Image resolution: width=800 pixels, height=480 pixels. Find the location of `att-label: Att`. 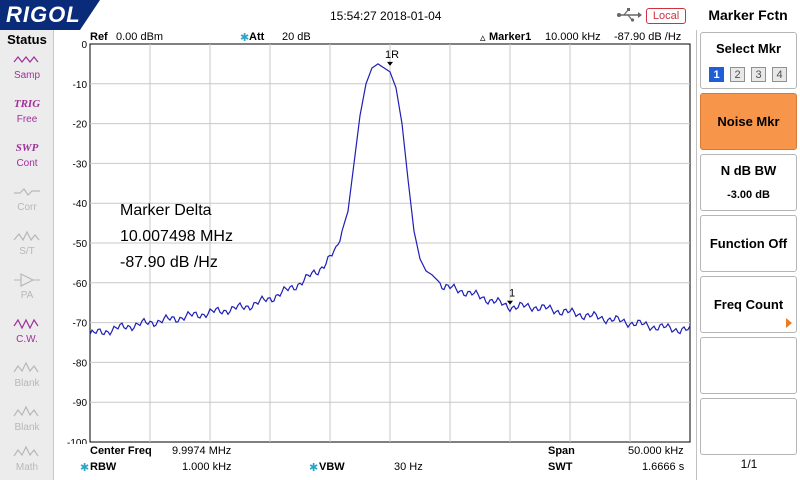

att-label: Att is located at coordinates (257, 37).